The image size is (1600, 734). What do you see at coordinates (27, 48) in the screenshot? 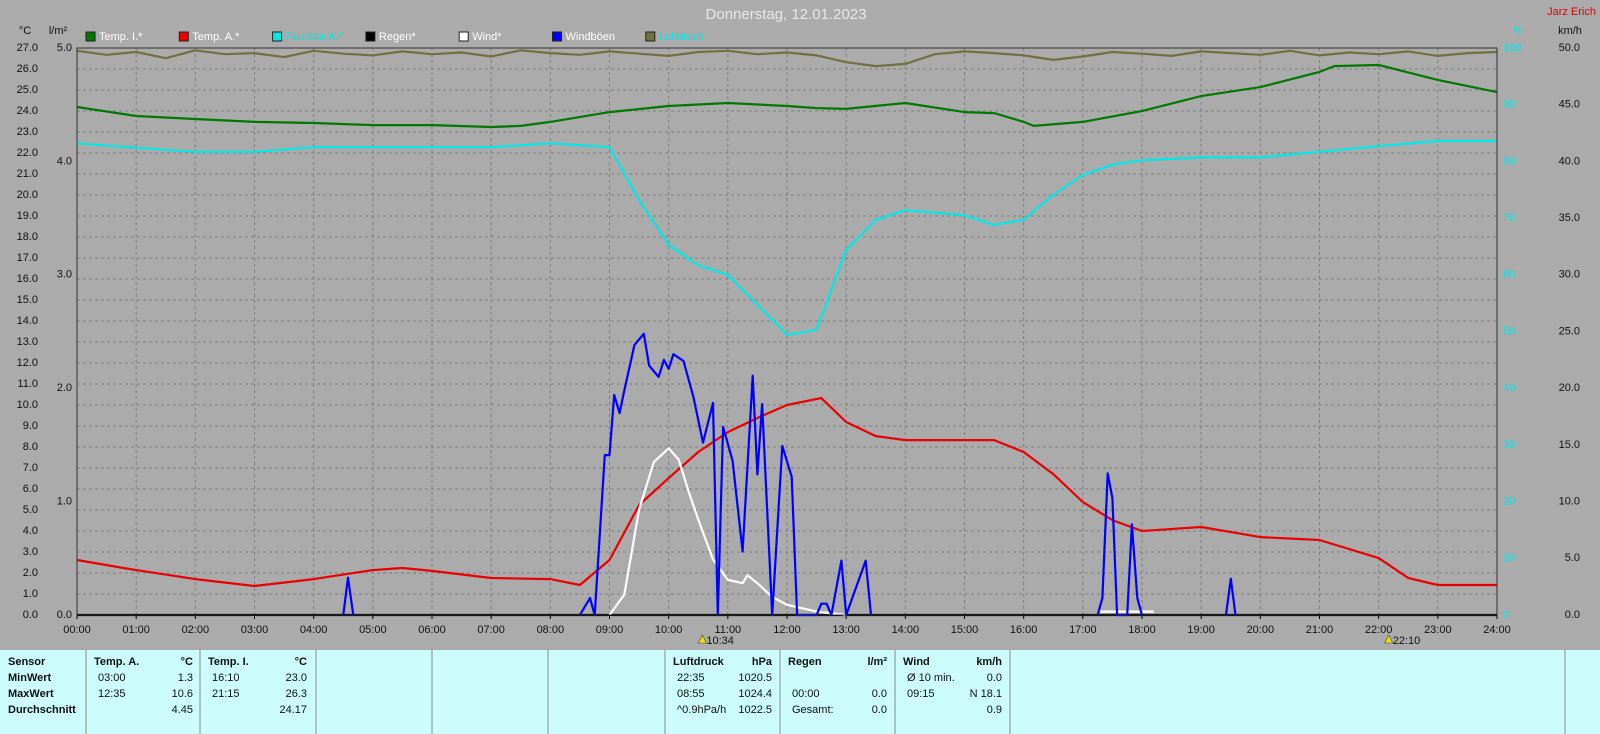
I see `y-tick-label: 27.0` at bounding box center [27, 48].